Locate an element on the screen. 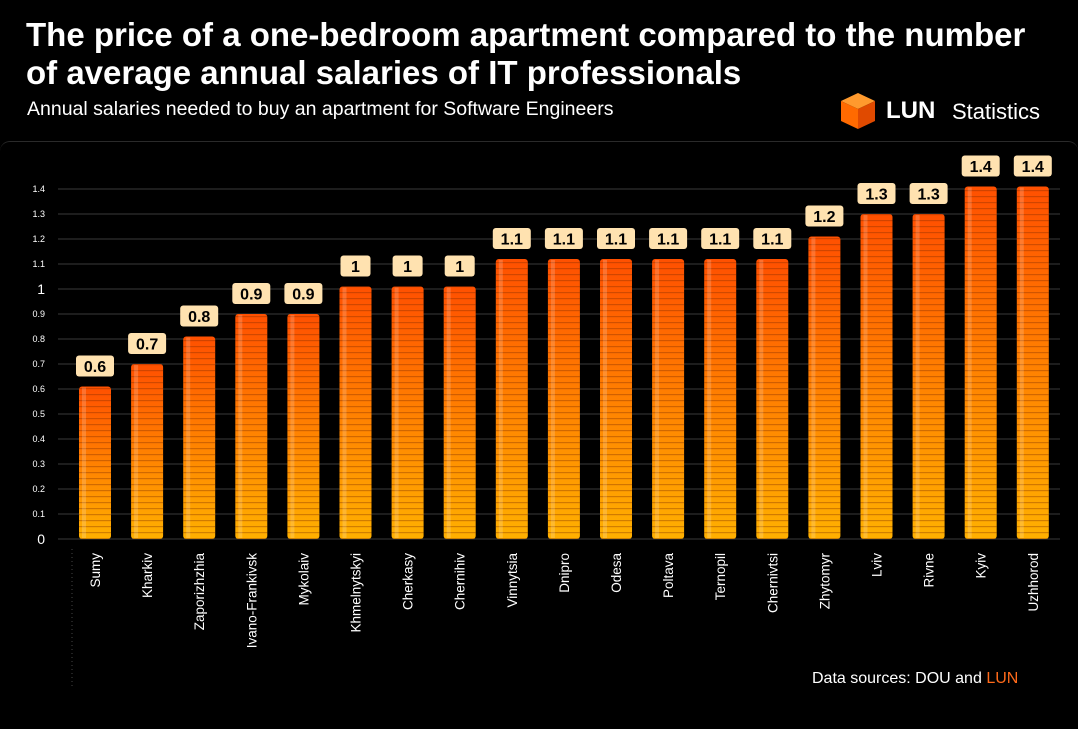 The height and width of the screenshot is (729, 1078). source-prefix: Data sources: DOU and is located at coordinates (897, 678).